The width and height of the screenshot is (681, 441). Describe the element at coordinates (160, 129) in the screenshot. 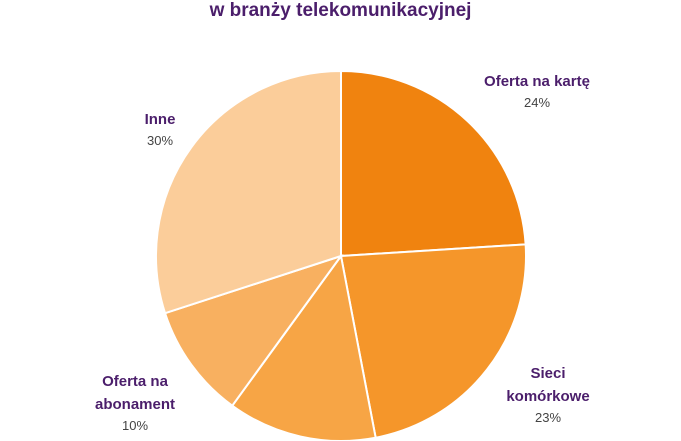

I see `slice-label: Inne 30%` at that location.